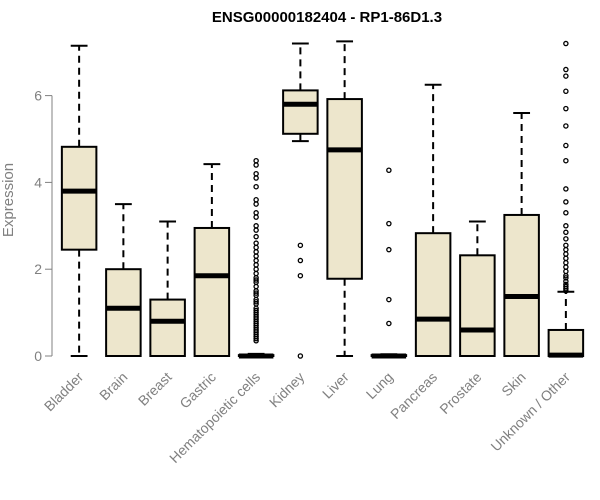  I want to click on box-unknown-other, so click(566, 199).